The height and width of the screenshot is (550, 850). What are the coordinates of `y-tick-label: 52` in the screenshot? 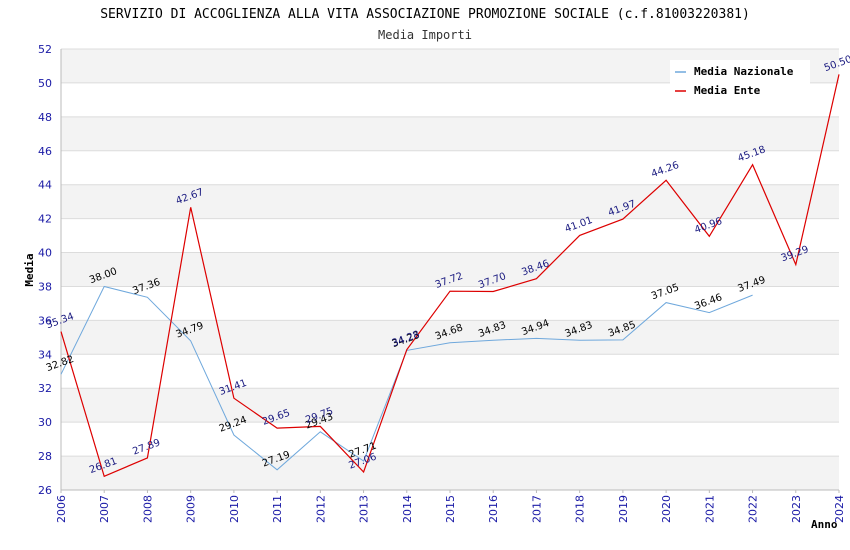 It's located at (45, 49).